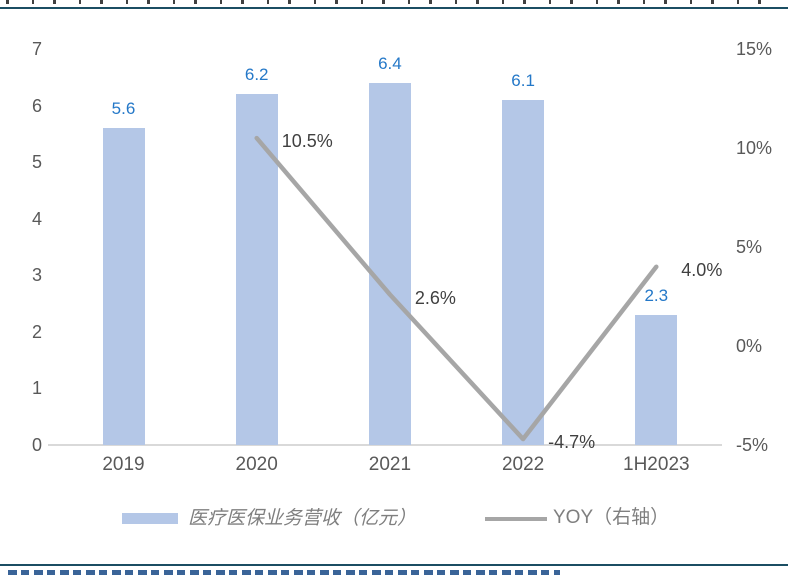 Image resolution: width=788 pixels, height=575 pixels. I want to click on y-axis-right-tick-label: -5%, so click(752, 445).